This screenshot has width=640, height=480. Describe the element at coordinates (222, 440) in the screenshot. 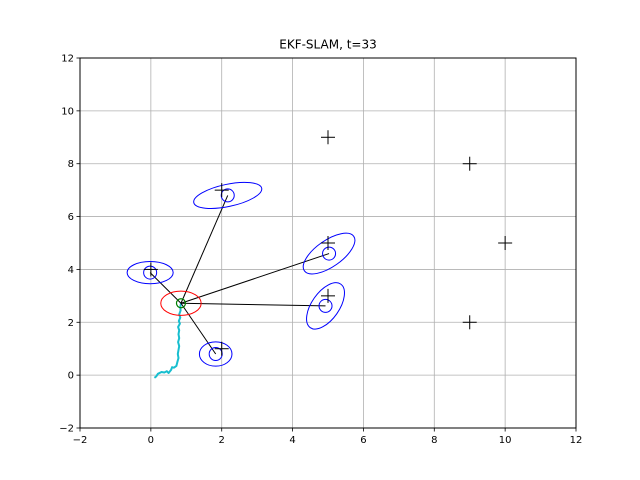

I see `x-tick-label: 2` at that location.